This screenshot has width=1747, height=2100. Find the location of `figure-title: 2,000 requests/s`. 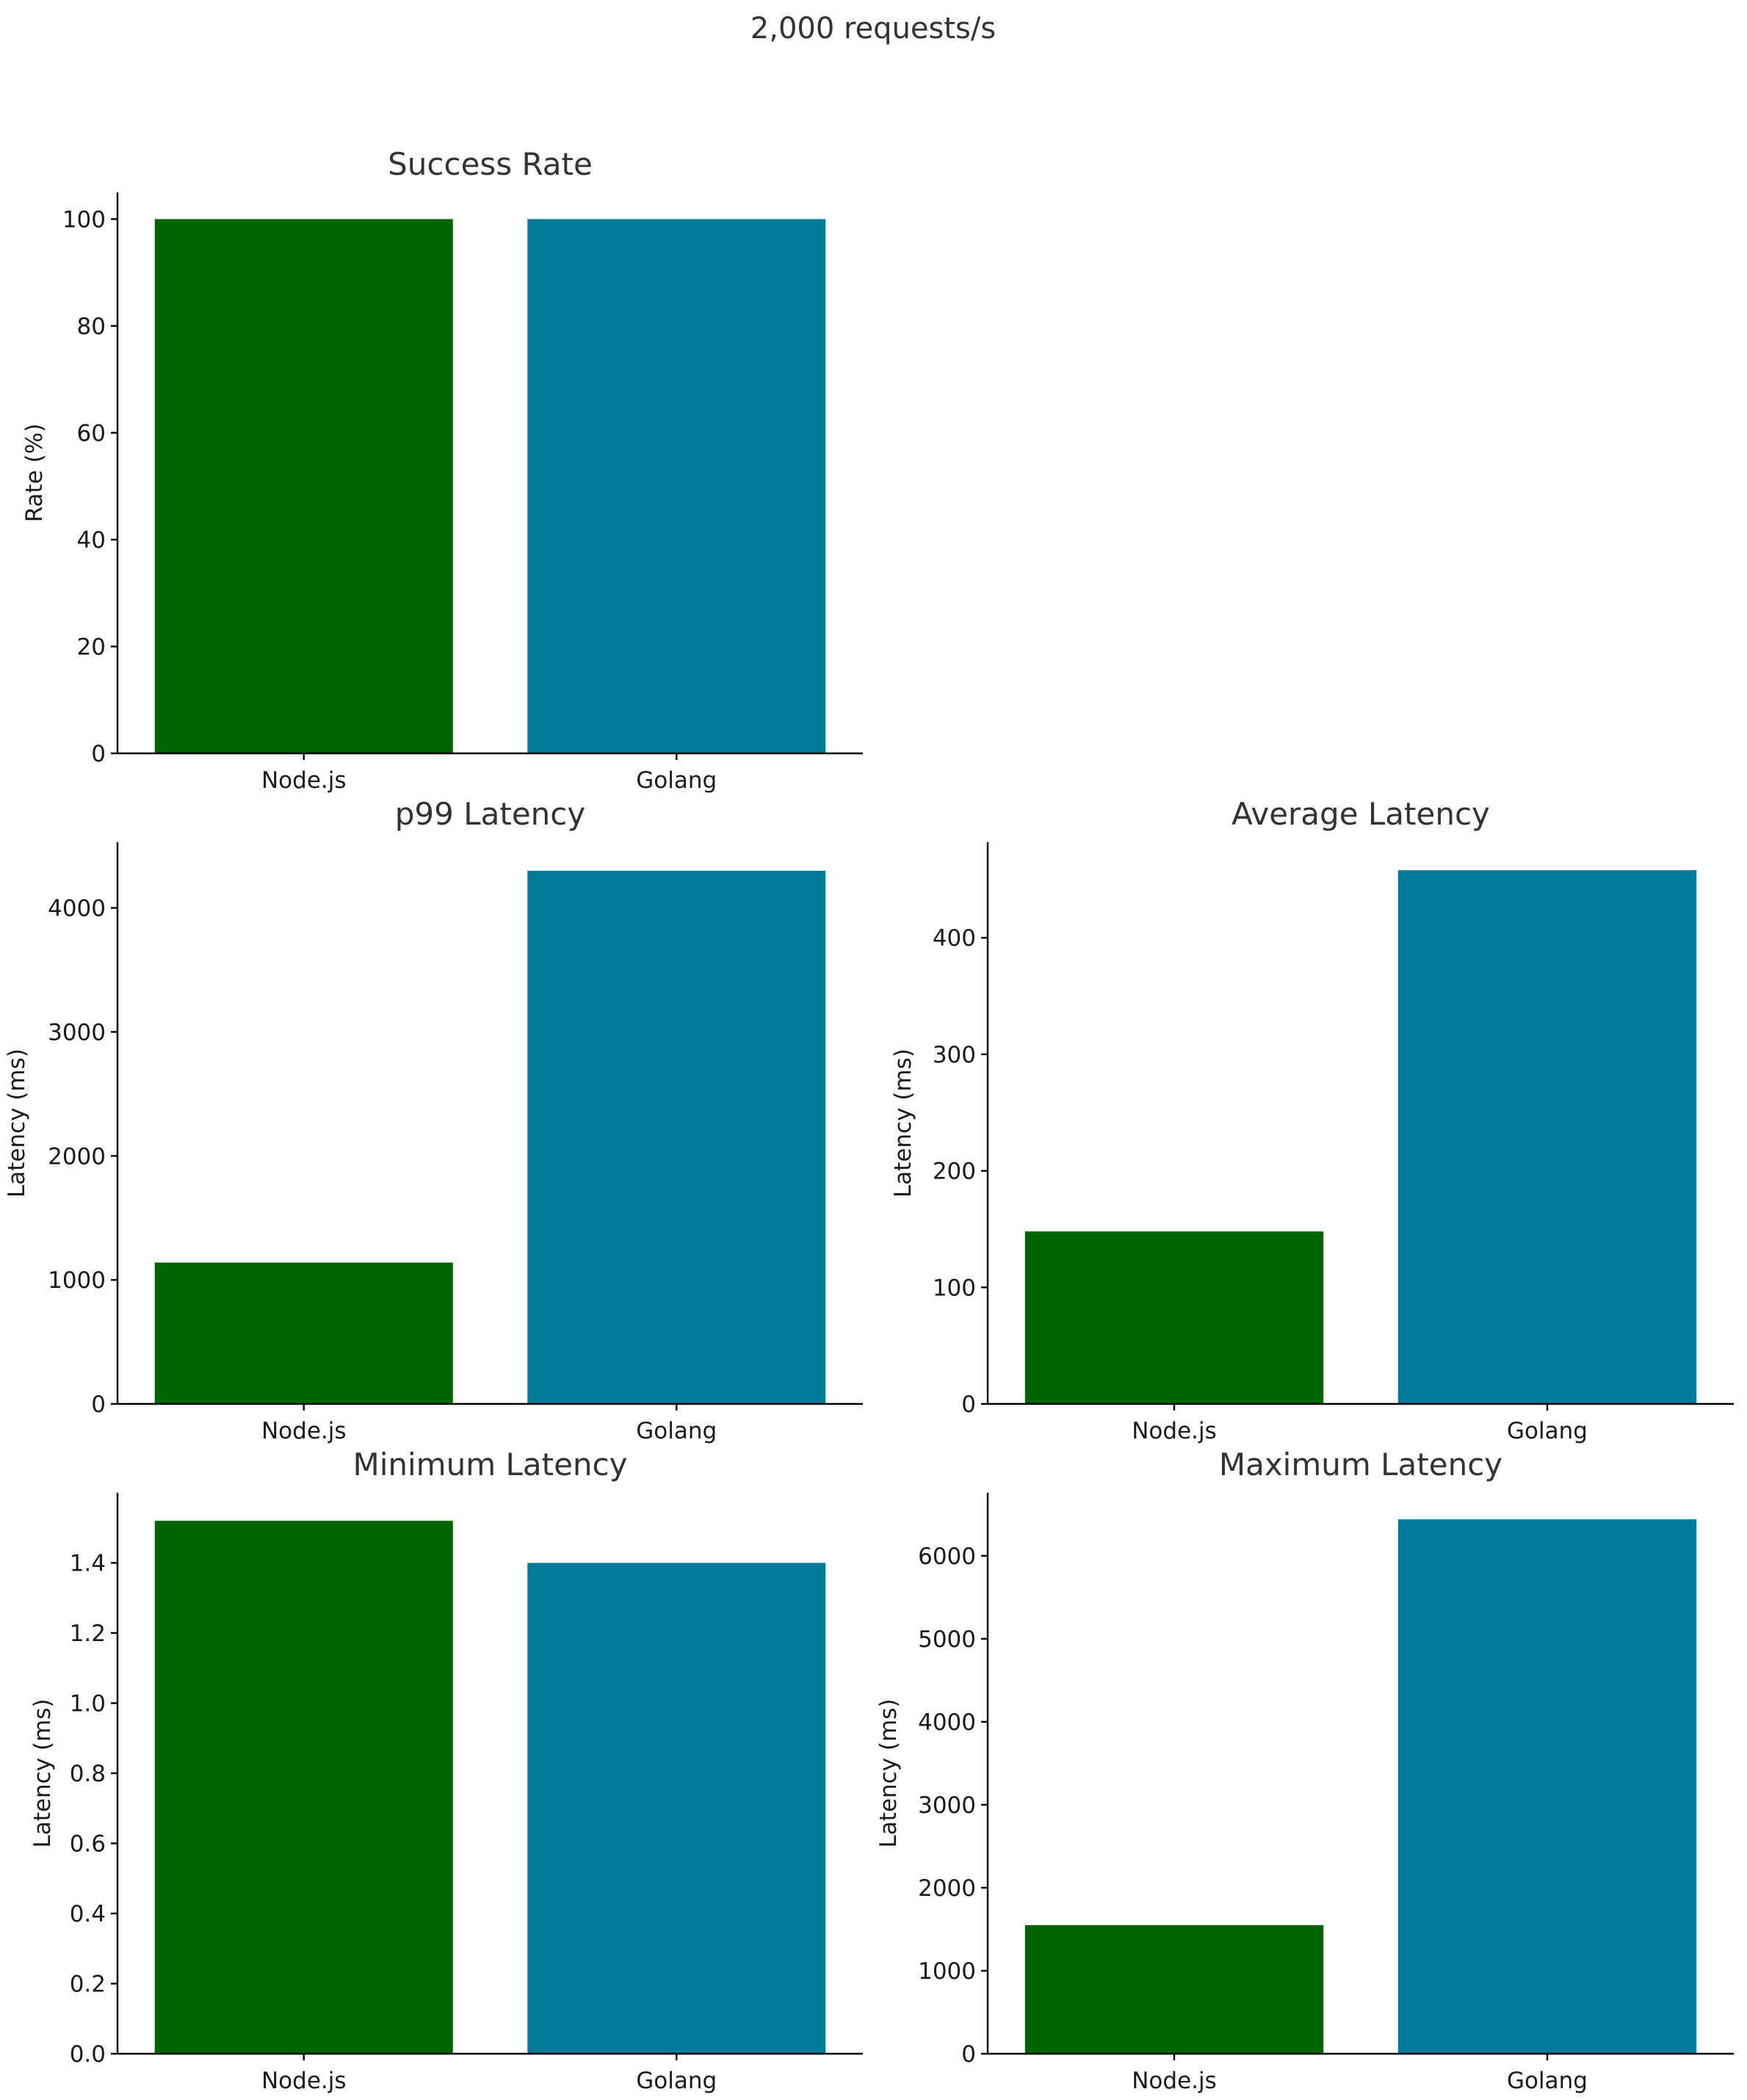

figure-title: 2,000 requests/s is located at coordinates (873, 29).